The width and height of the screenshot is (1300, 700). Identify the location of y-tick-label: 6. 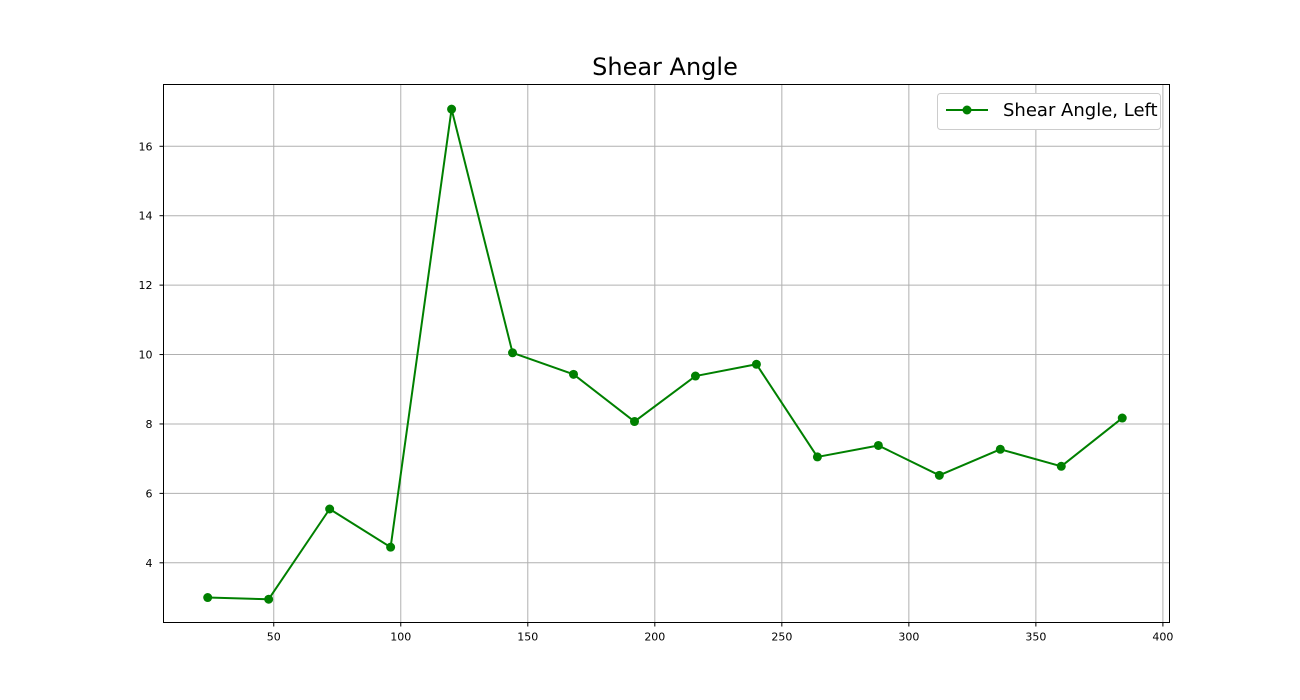
(149, 493).